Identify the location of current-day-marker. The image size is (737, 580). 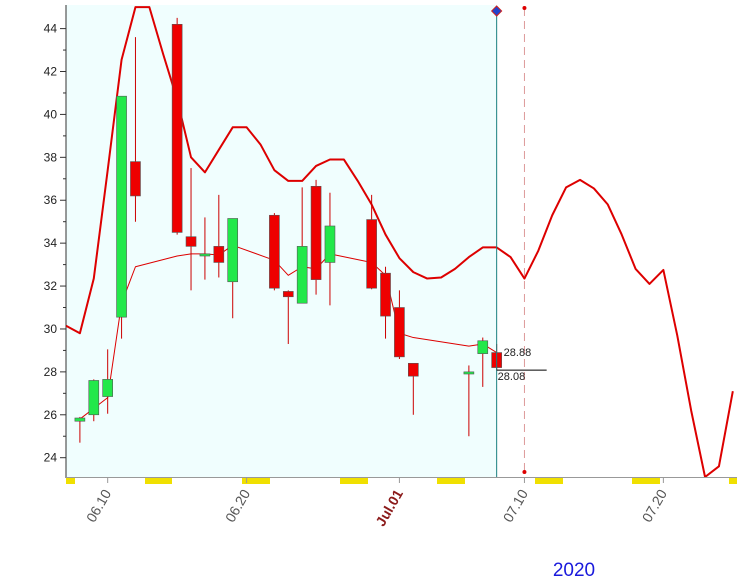
(496, 11).